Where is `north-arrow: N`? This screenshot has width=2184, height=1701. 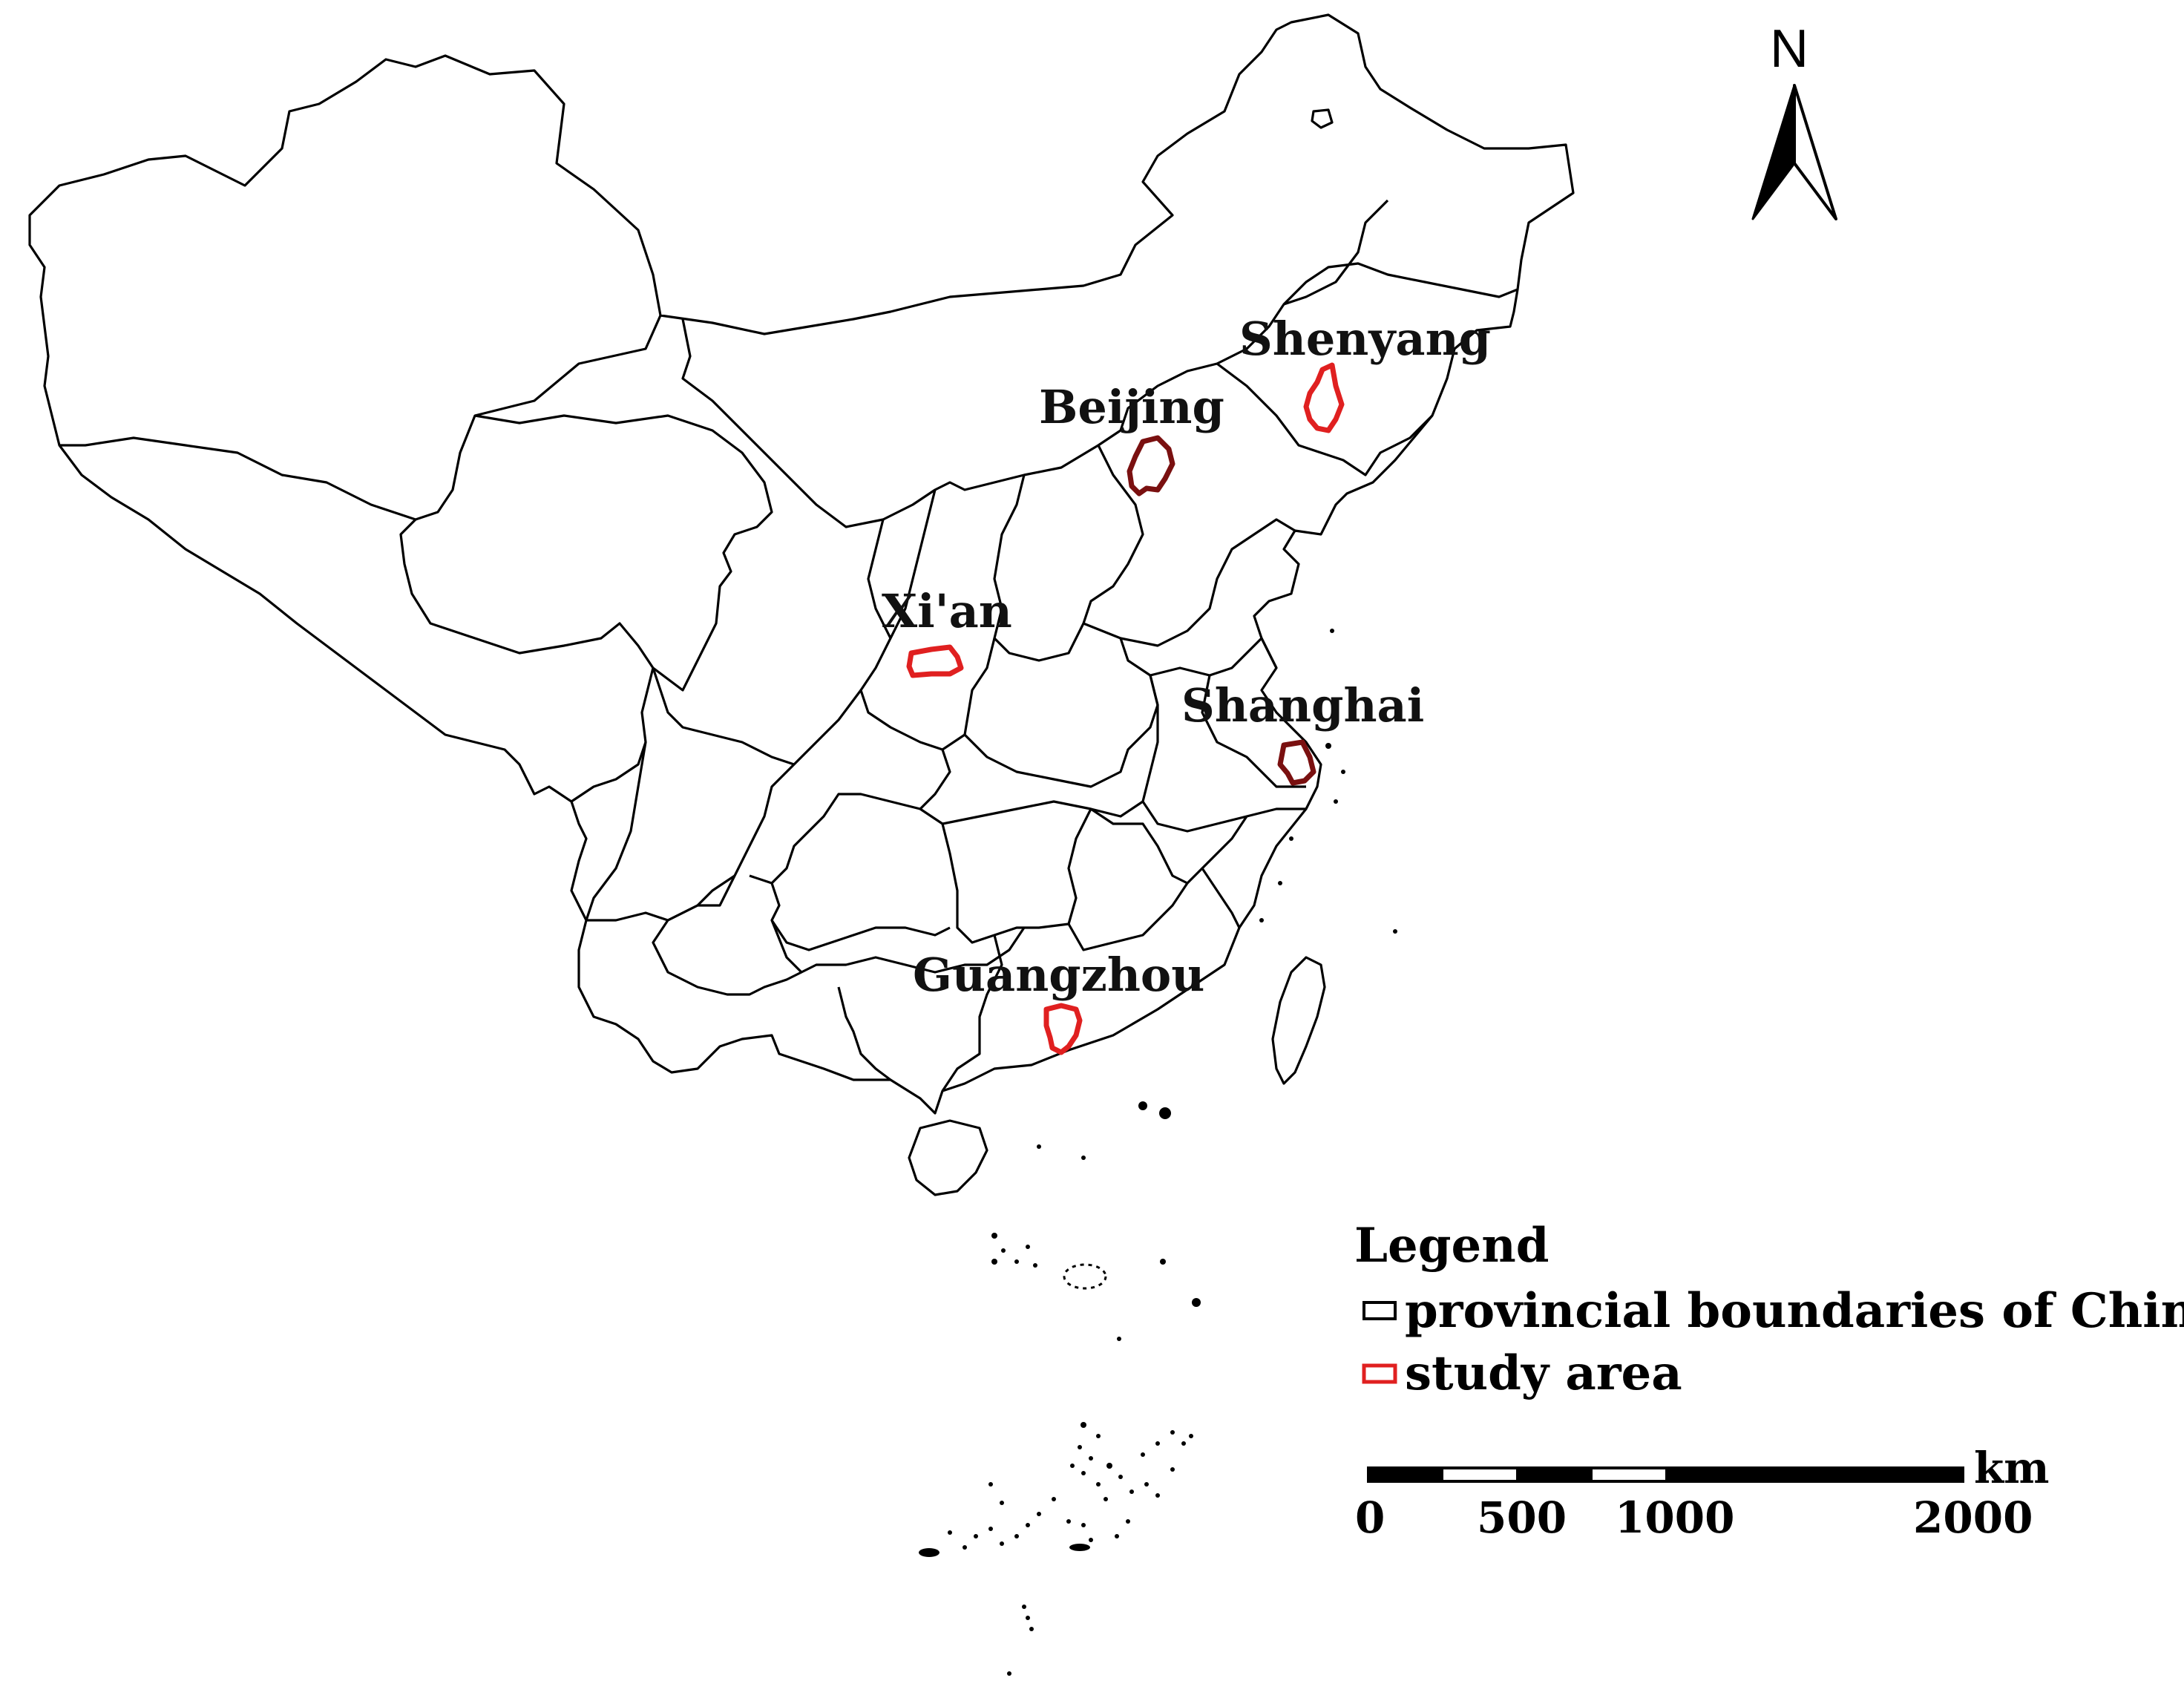 north-arrow: N is located at coordinates (1794, 119).